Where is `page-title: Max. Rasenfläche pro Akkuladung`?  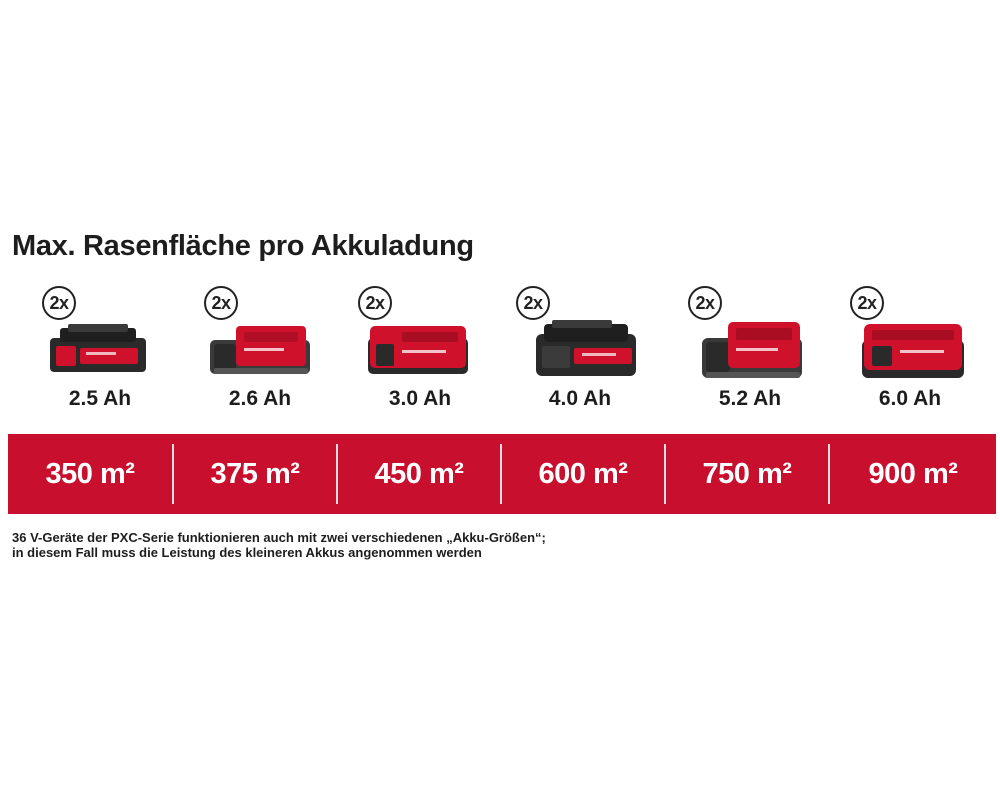
page-title: Max. Rasenfläche pro Akkuladung is located at coordinates (243, 246).